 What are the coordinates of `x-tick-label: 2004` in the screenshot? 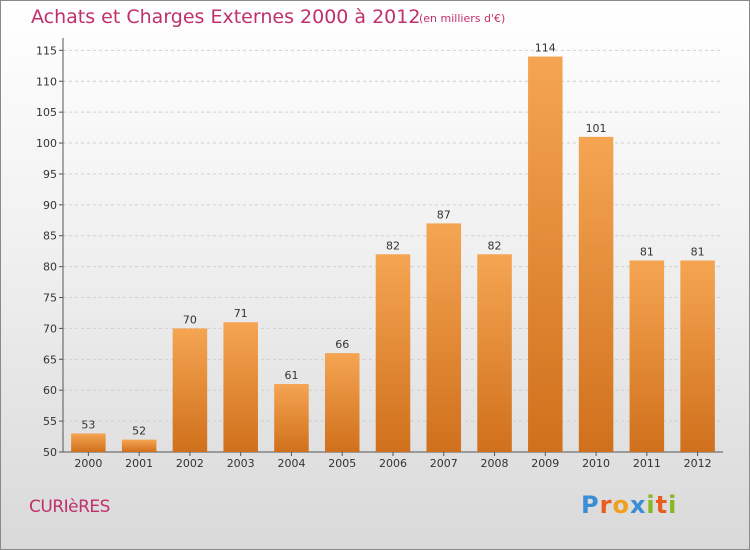 It's located at (291, 463).